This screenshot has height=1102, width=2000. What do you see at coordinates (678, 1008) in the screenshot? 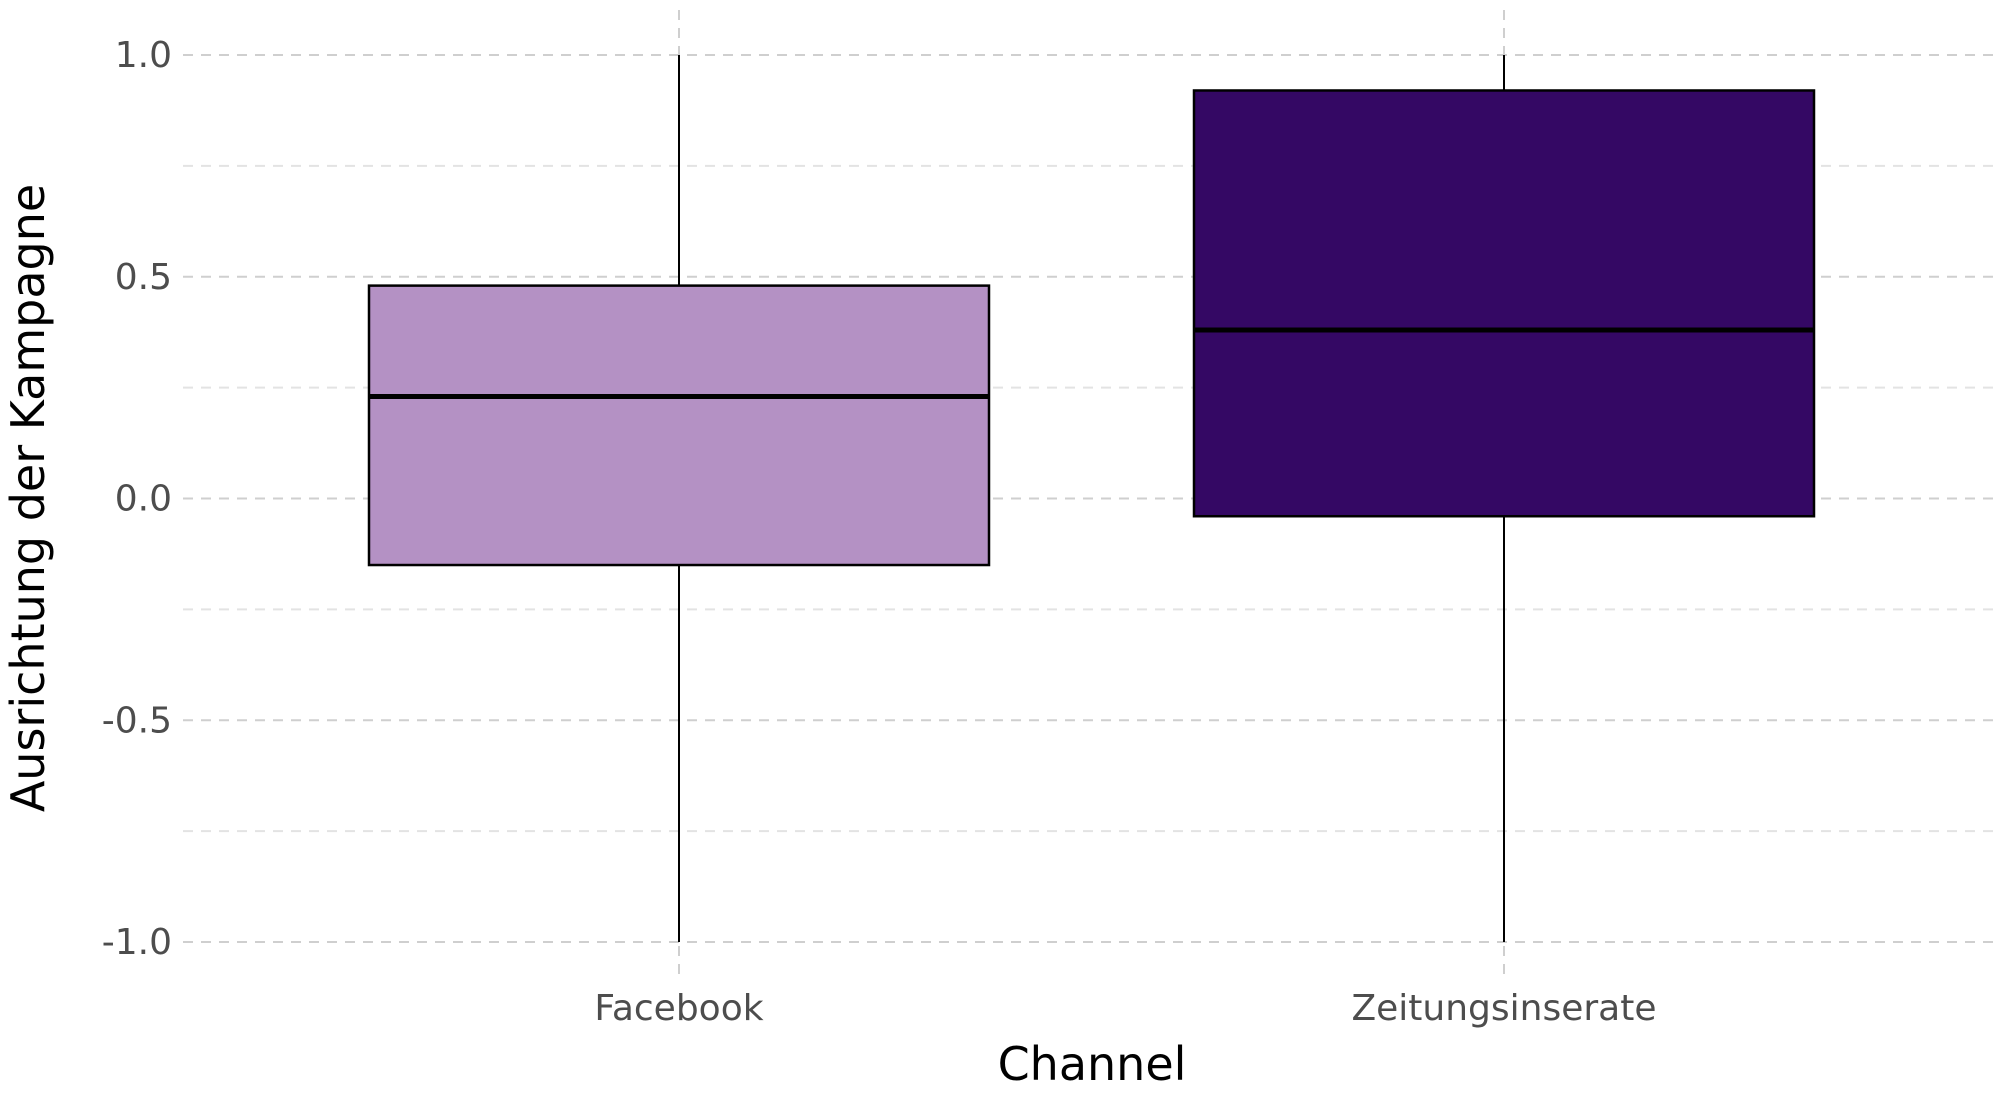
I see `x-tick-label: Facebook` at bounding box center [678, 1008].